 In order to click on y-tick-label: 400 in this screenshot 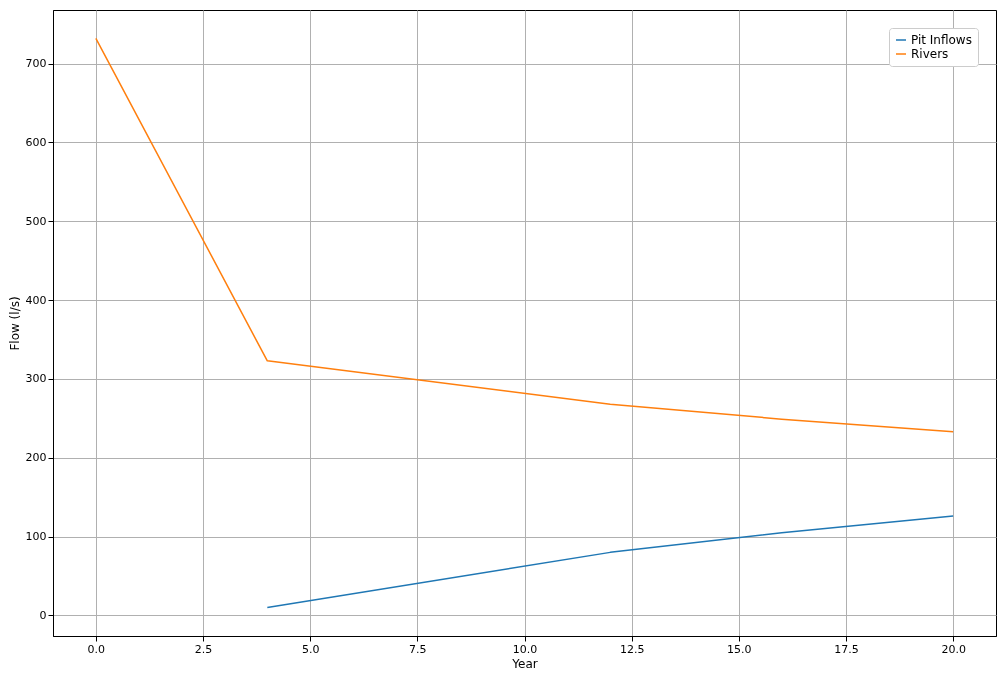, I will do `click(36, 300)`.